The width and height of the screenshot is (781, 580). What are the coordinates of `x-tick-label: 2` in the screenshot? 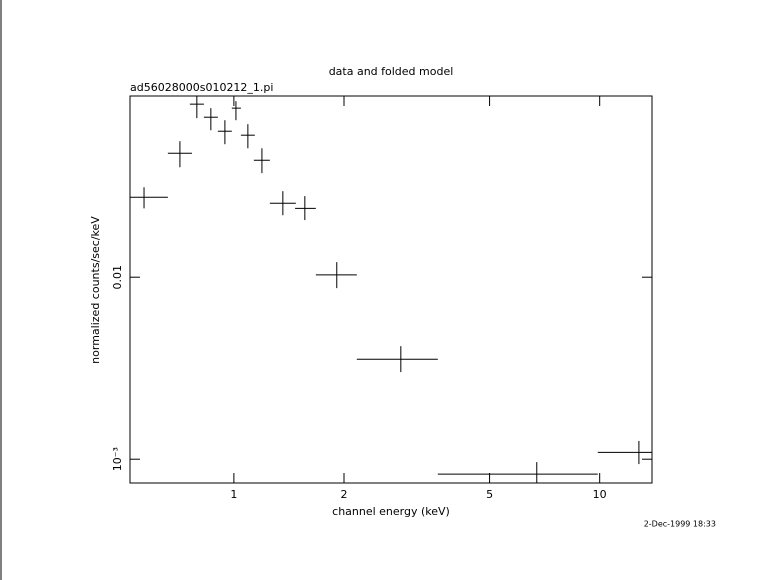 It's located at (344, 494).